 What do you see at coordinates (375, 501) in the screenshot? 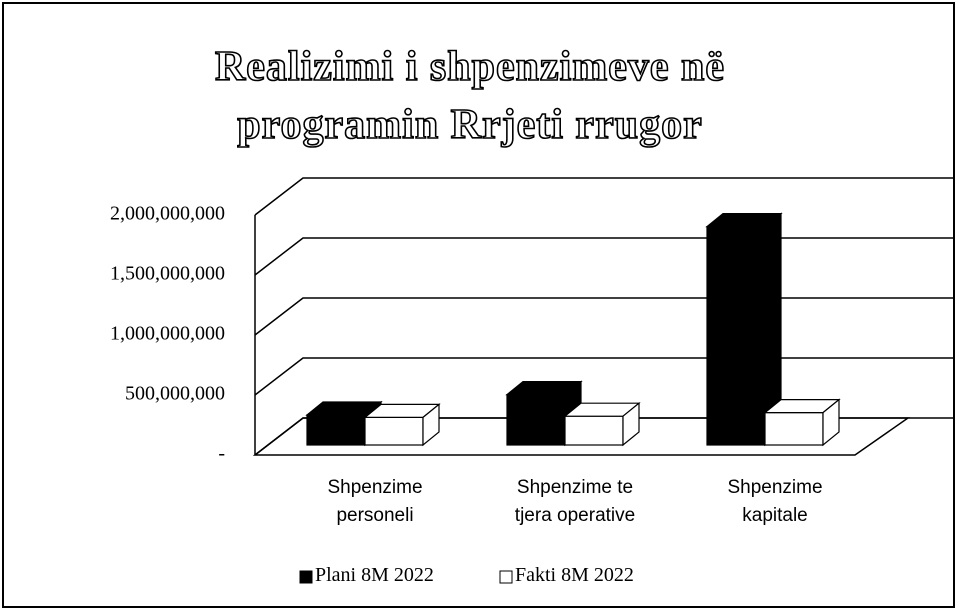
I see `x-tick-label: Shpenzime personeli` at bounding box center [375, 501].